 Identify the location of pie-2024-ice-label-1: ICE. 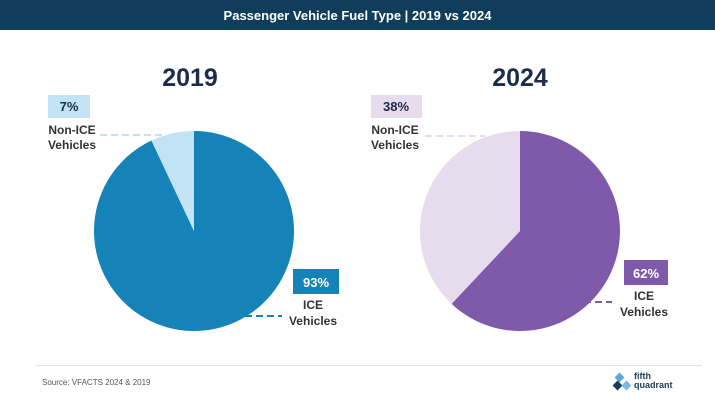
(644, 296).